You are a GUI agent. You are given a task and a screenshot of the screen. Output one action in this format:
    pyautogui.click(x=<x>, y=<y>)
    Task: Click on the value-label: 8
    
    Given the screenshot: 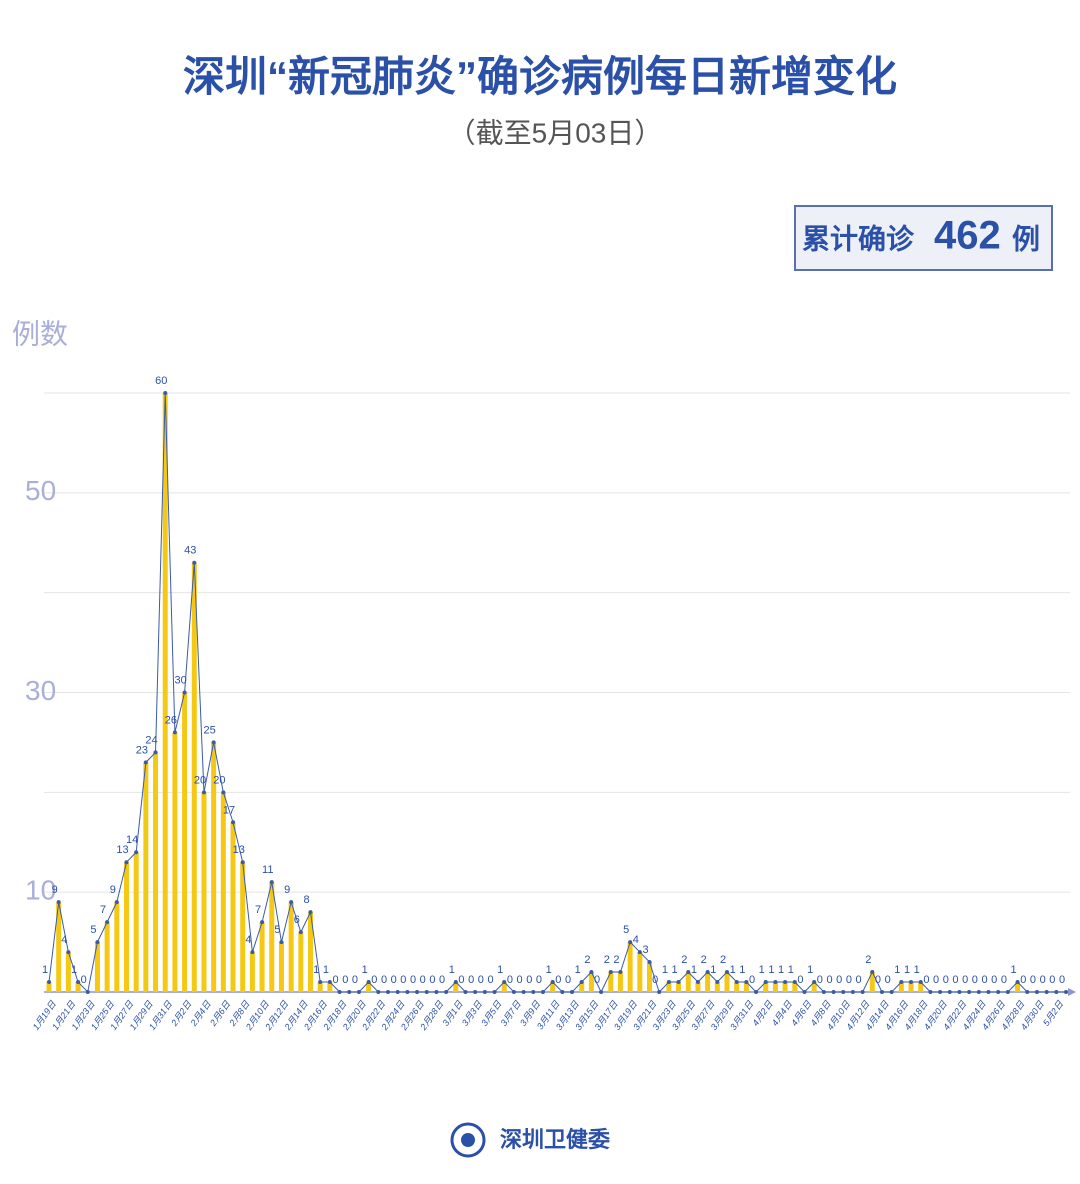 What is the action you would take?
    pyautogui.click(x=306, y=900)
    